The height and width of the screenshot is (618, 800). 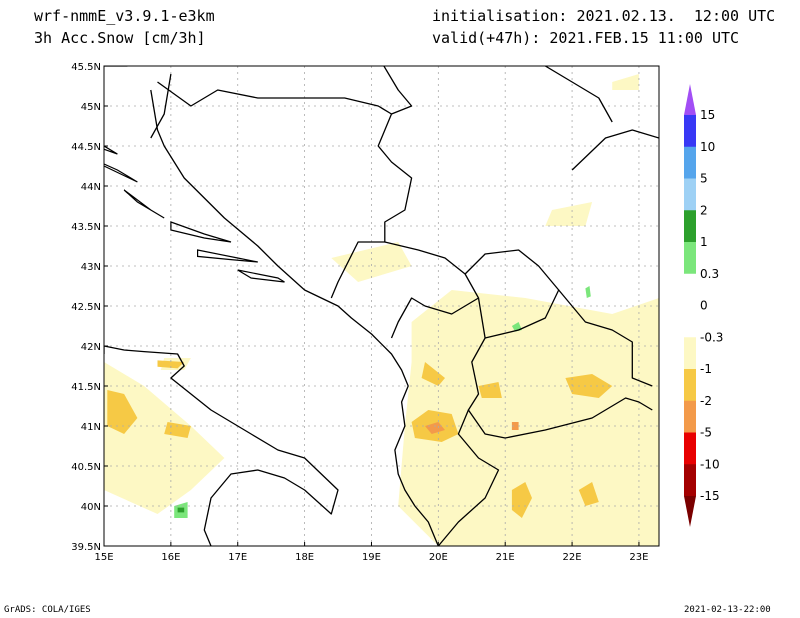 I want to click on colorbar-label: -1, so click(x=706, y=369).